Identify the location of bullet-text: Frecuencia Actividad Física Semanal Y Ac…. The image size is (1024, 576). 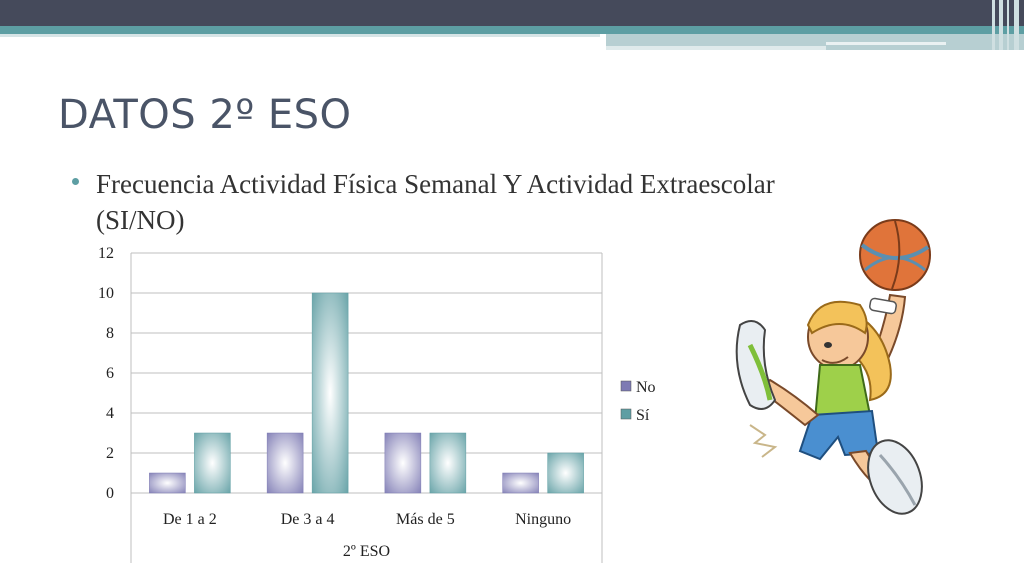
(435, 202).